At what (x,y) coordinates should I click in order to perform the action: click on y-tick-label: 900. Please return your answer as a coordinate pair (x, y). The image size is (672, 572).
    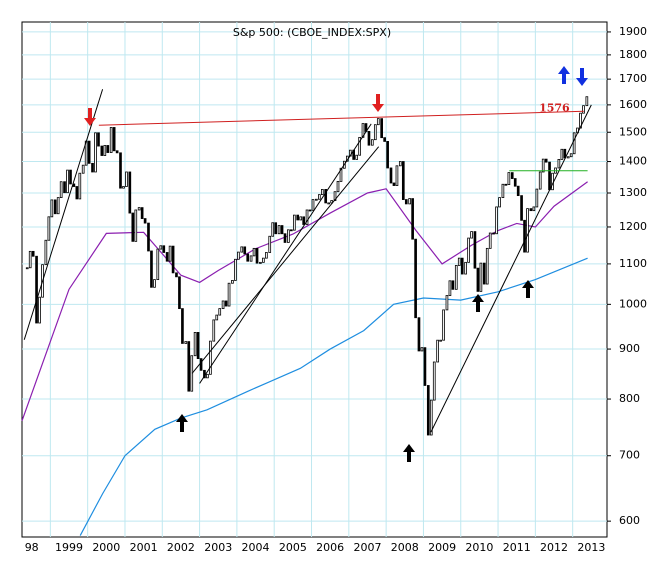
    Looking at the image, I should click on (629, 348).